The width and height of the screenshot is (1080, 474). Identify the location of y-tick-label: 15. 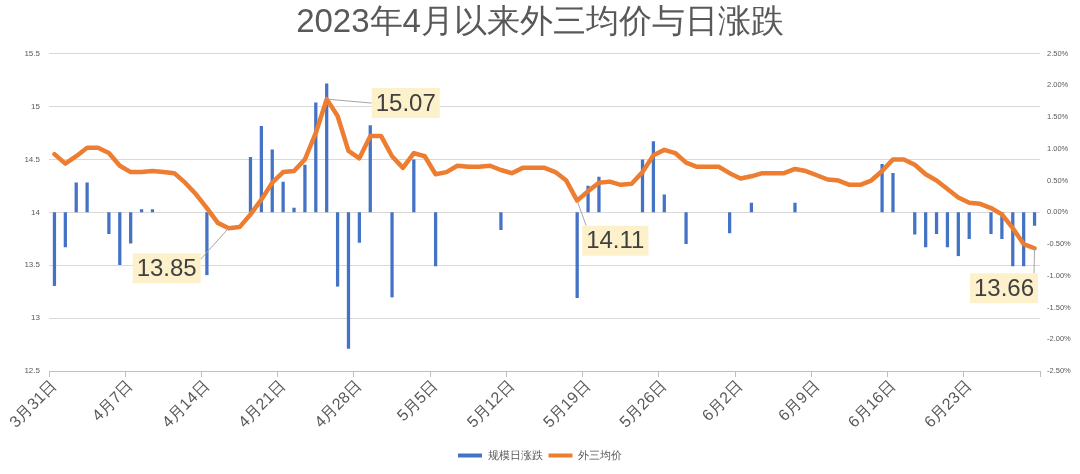
(36, 106).